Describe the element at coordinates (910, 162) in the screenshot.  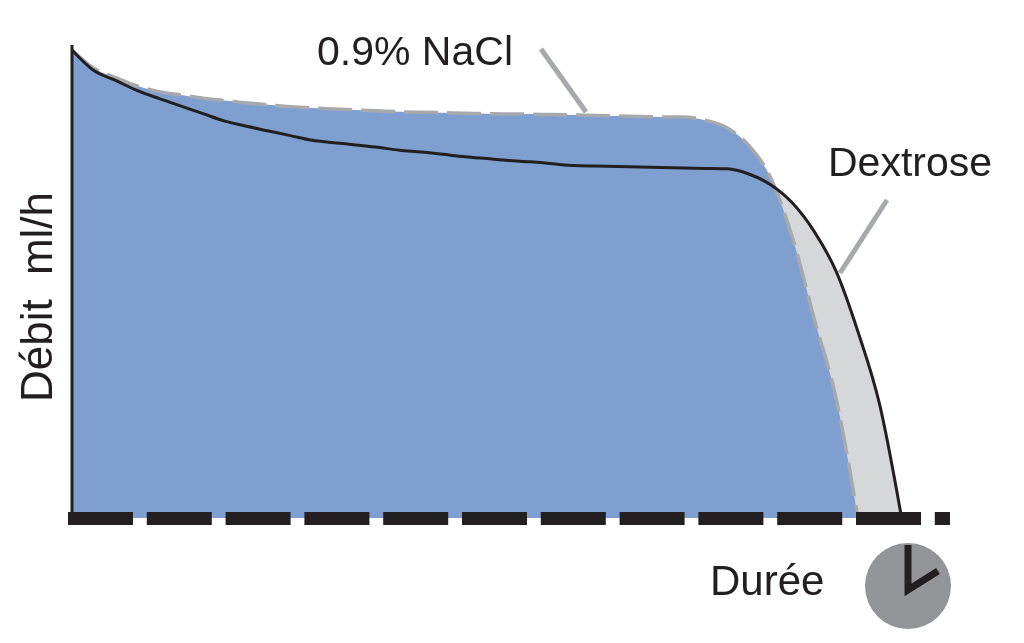
I see `series-label: Dextrose` at that location.